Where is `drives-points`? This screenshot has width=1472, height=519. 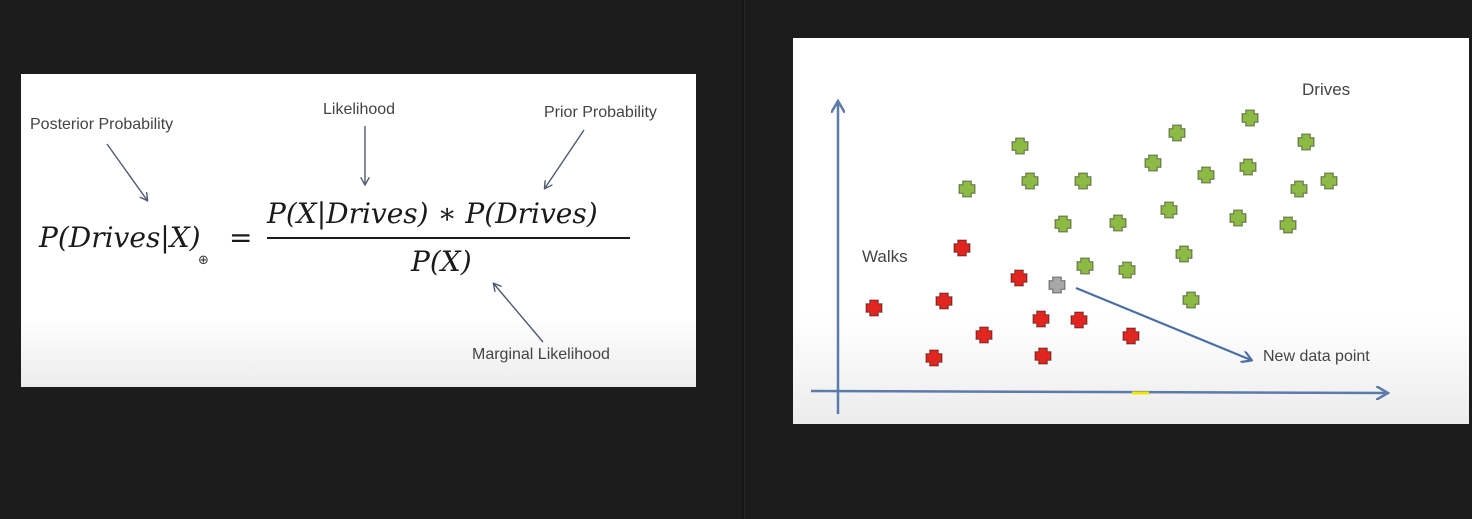
drives-points is located at coordinates (1148, 209).